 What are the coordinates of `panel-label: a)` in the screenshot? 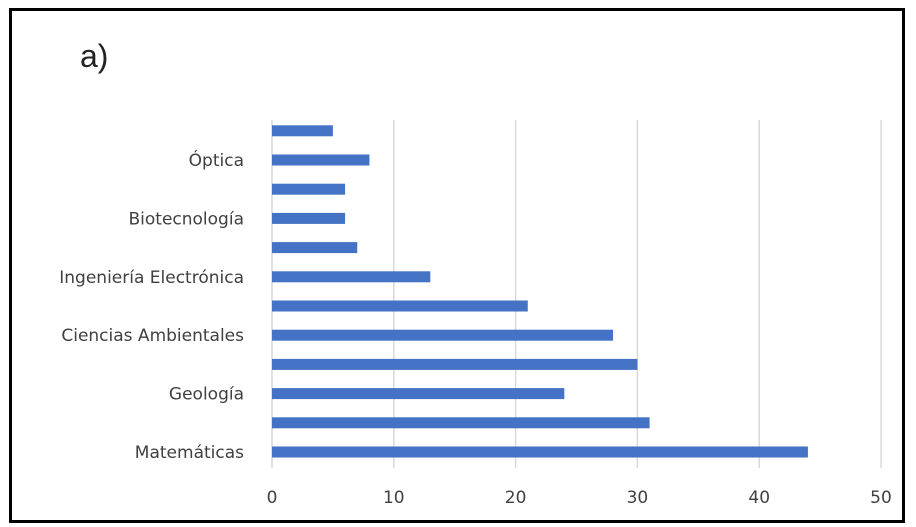 It's located at (94, 56).